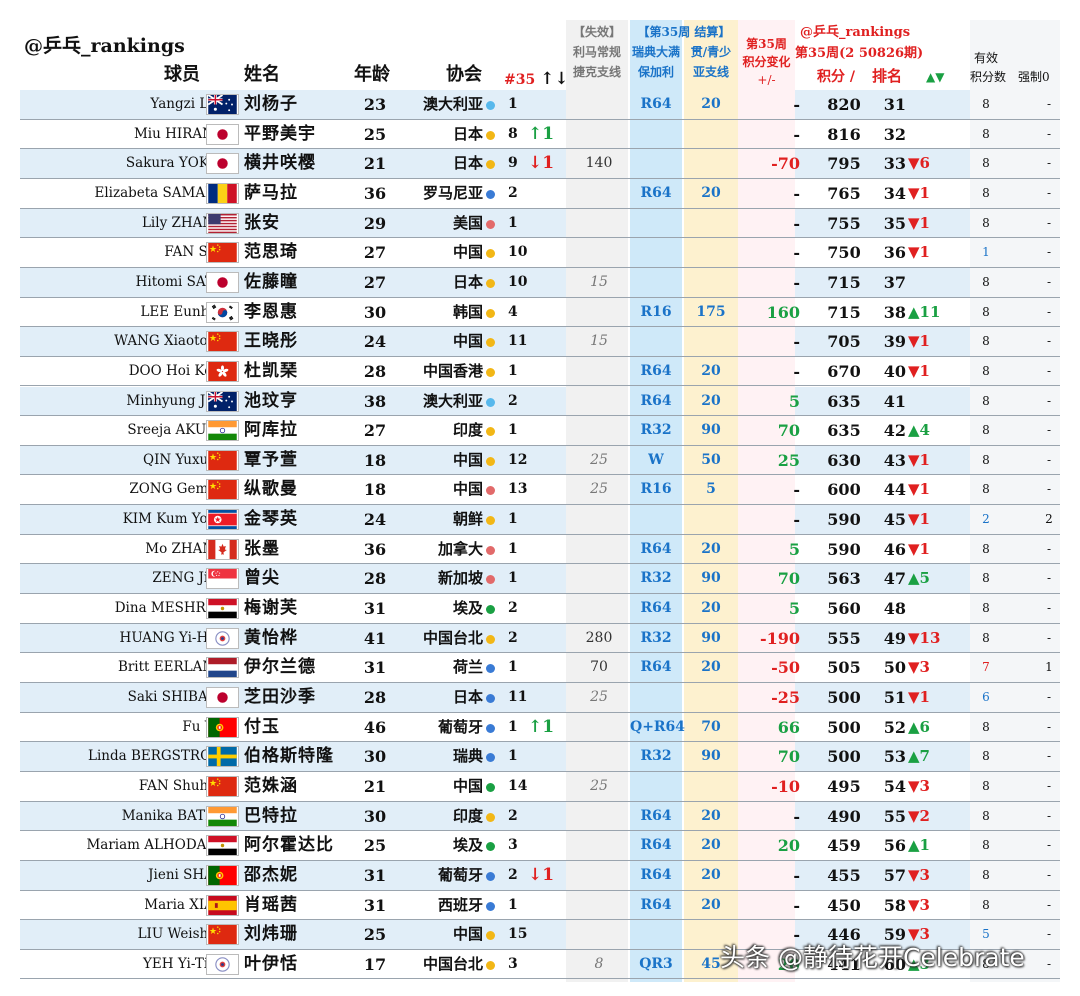 The image size is (1080, 996). I want to click on player-chinese-name: 芝田沙季, so click(280, 697).